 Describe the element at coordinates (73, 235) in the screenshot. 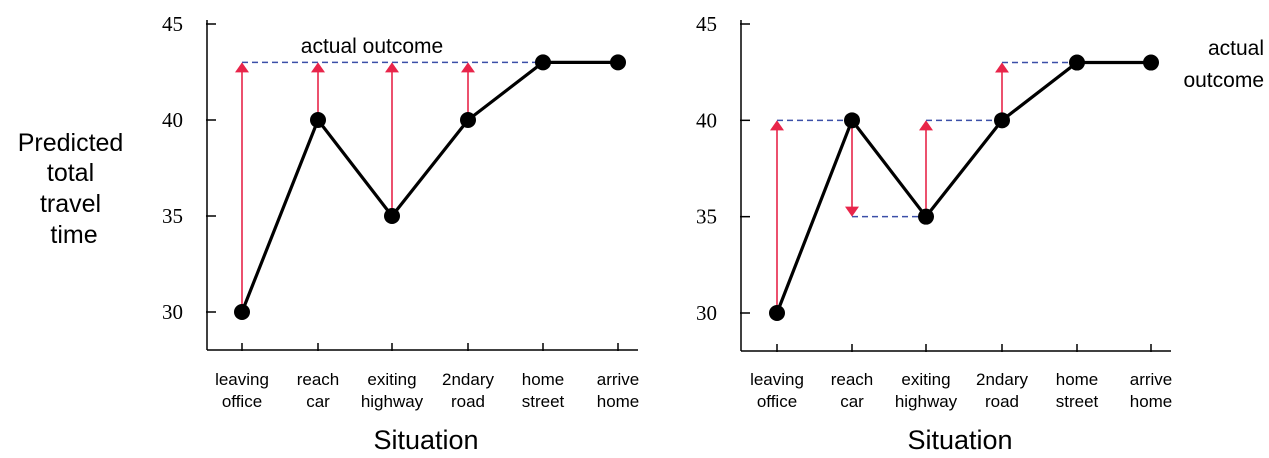

I see `y-axis-label-line-4: time` at that location.